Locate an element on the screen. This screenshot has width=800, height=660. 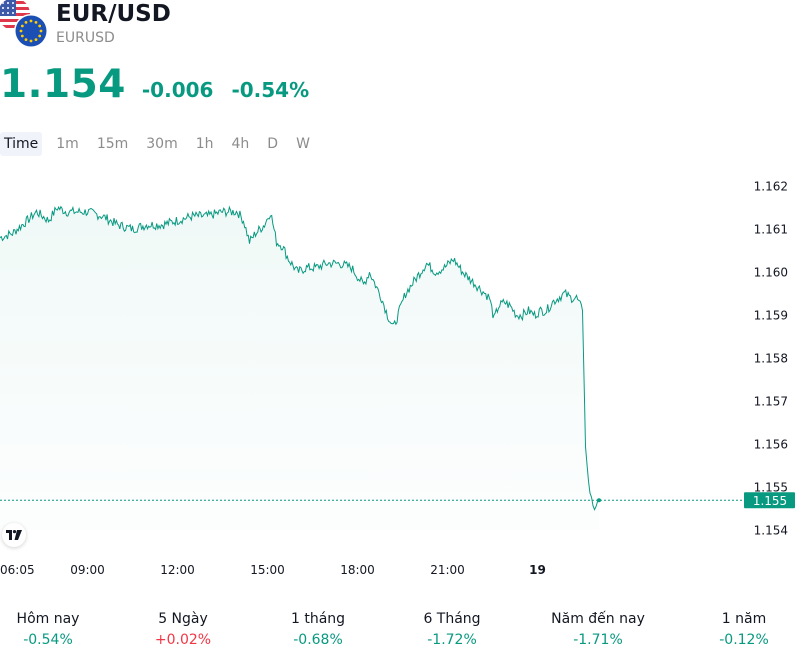
y-tick-label: 1.159 is located at coordinates (771, 316).